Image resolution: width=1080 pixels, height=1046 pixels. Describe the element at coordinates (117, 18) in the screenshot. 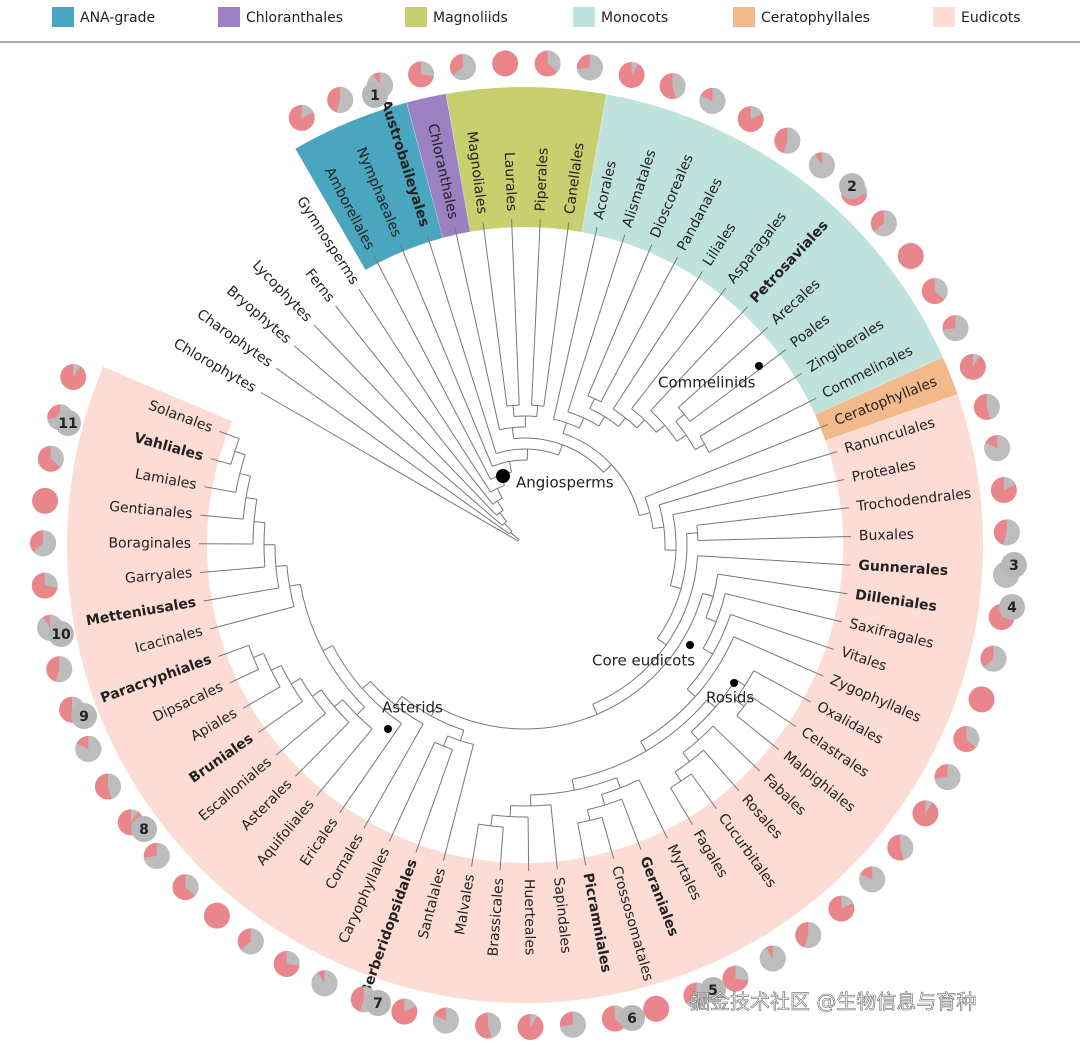

I see `legend-label: ANA-grade` at that location.